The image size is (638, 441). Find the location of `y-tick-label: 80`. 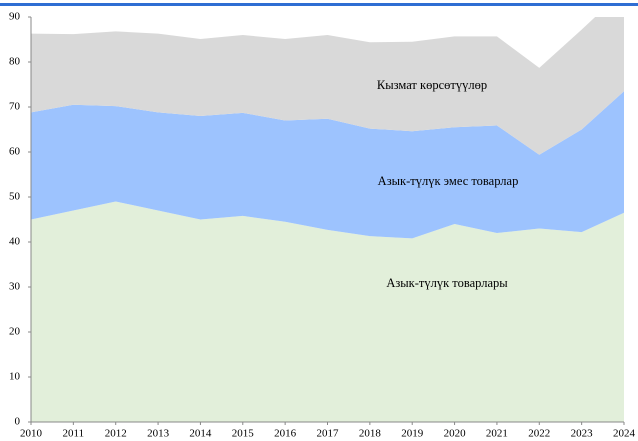

y-tick-label: 80 is located at coordinates (15, 62).